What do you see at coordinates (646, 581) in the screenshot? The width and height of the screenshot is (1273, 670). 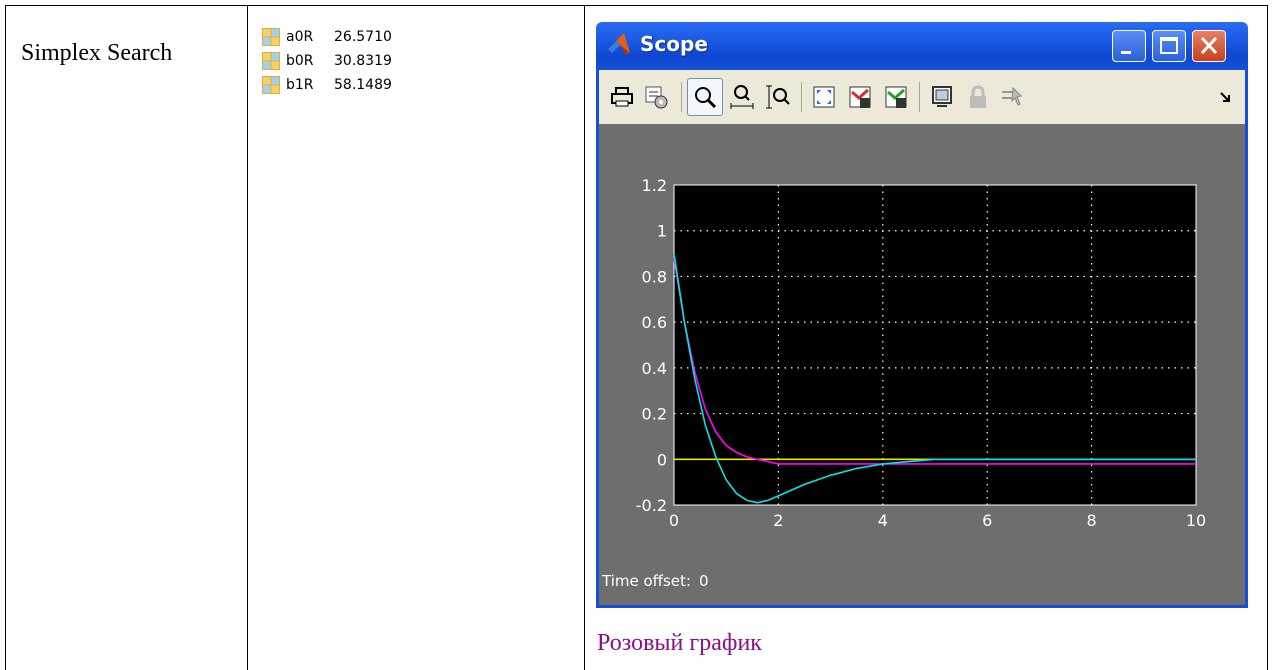 I see `time-offset-label: Time offset:` at bounding box center [646, 581].